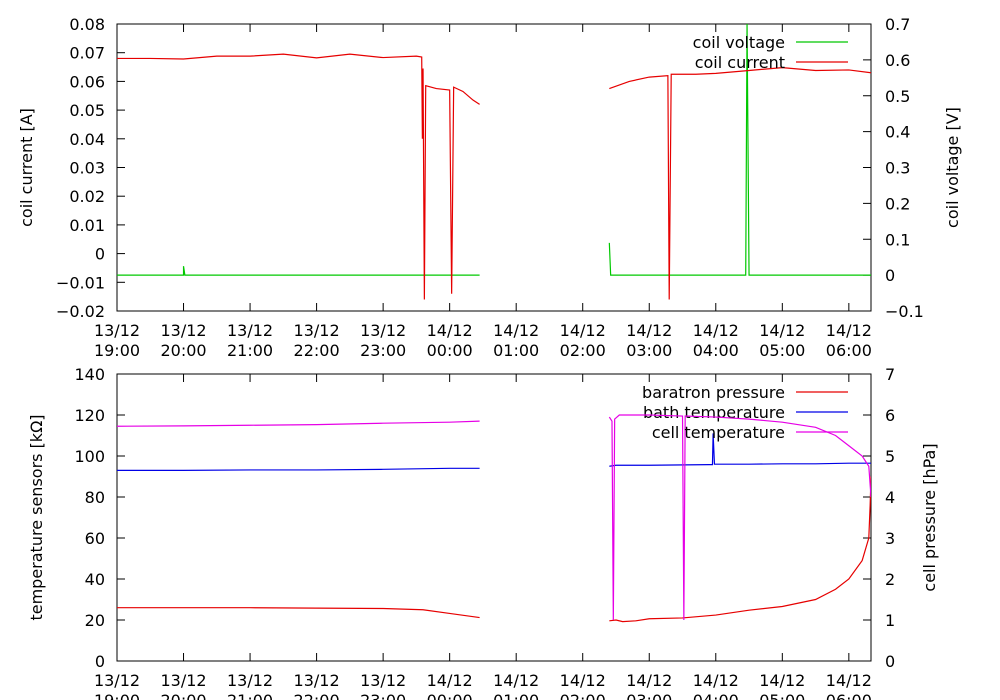  Describe the element at coordinates (897, 132) in the screenshot. I see `y2-tick-label: 0.4` at that location.